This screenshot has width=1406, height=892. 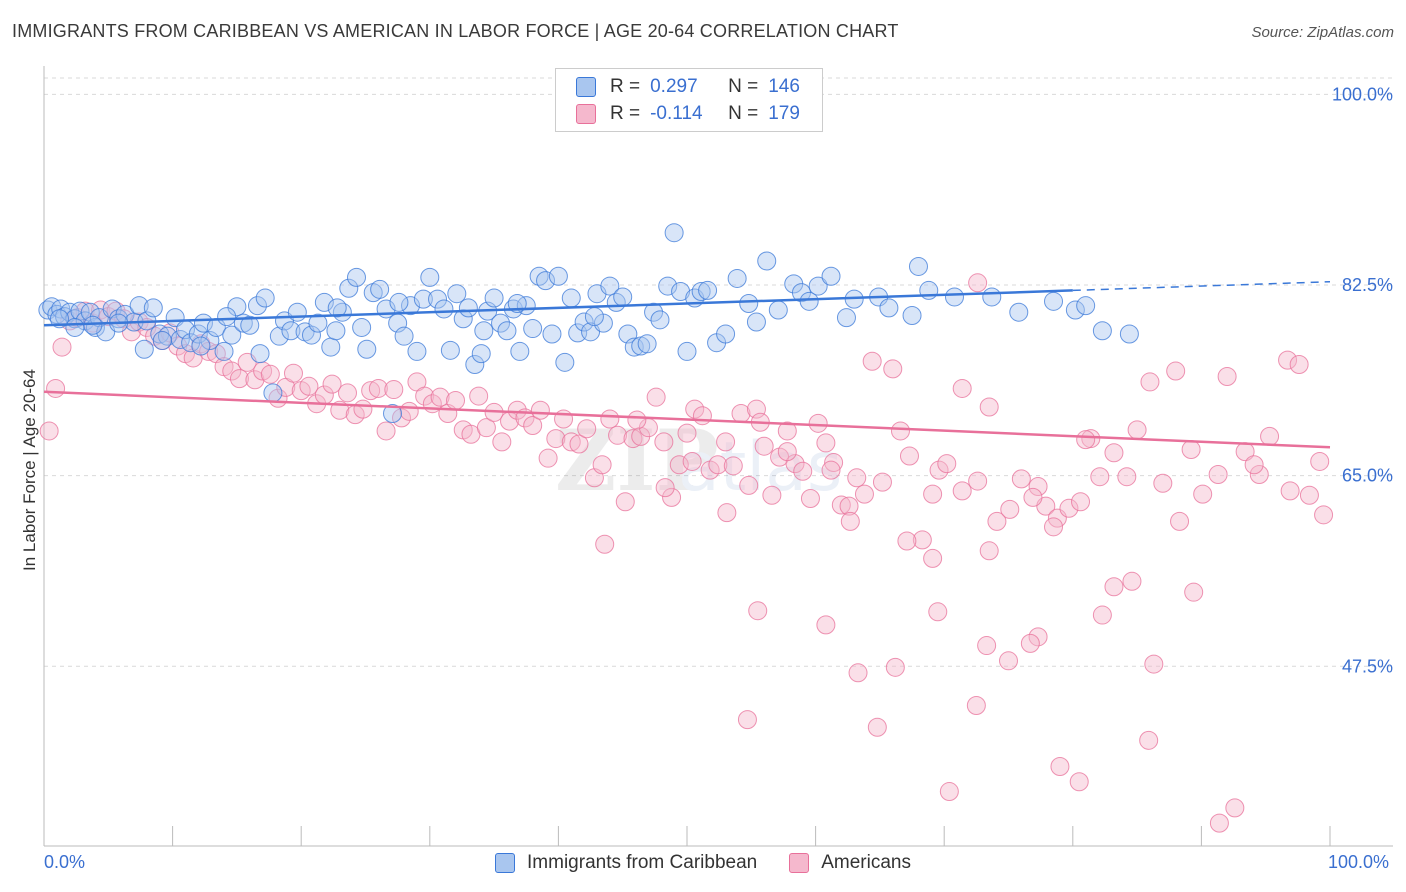 I want to click on legend-label-caribbean: Immigrants from Caribbean, so click(x=642, y=862).